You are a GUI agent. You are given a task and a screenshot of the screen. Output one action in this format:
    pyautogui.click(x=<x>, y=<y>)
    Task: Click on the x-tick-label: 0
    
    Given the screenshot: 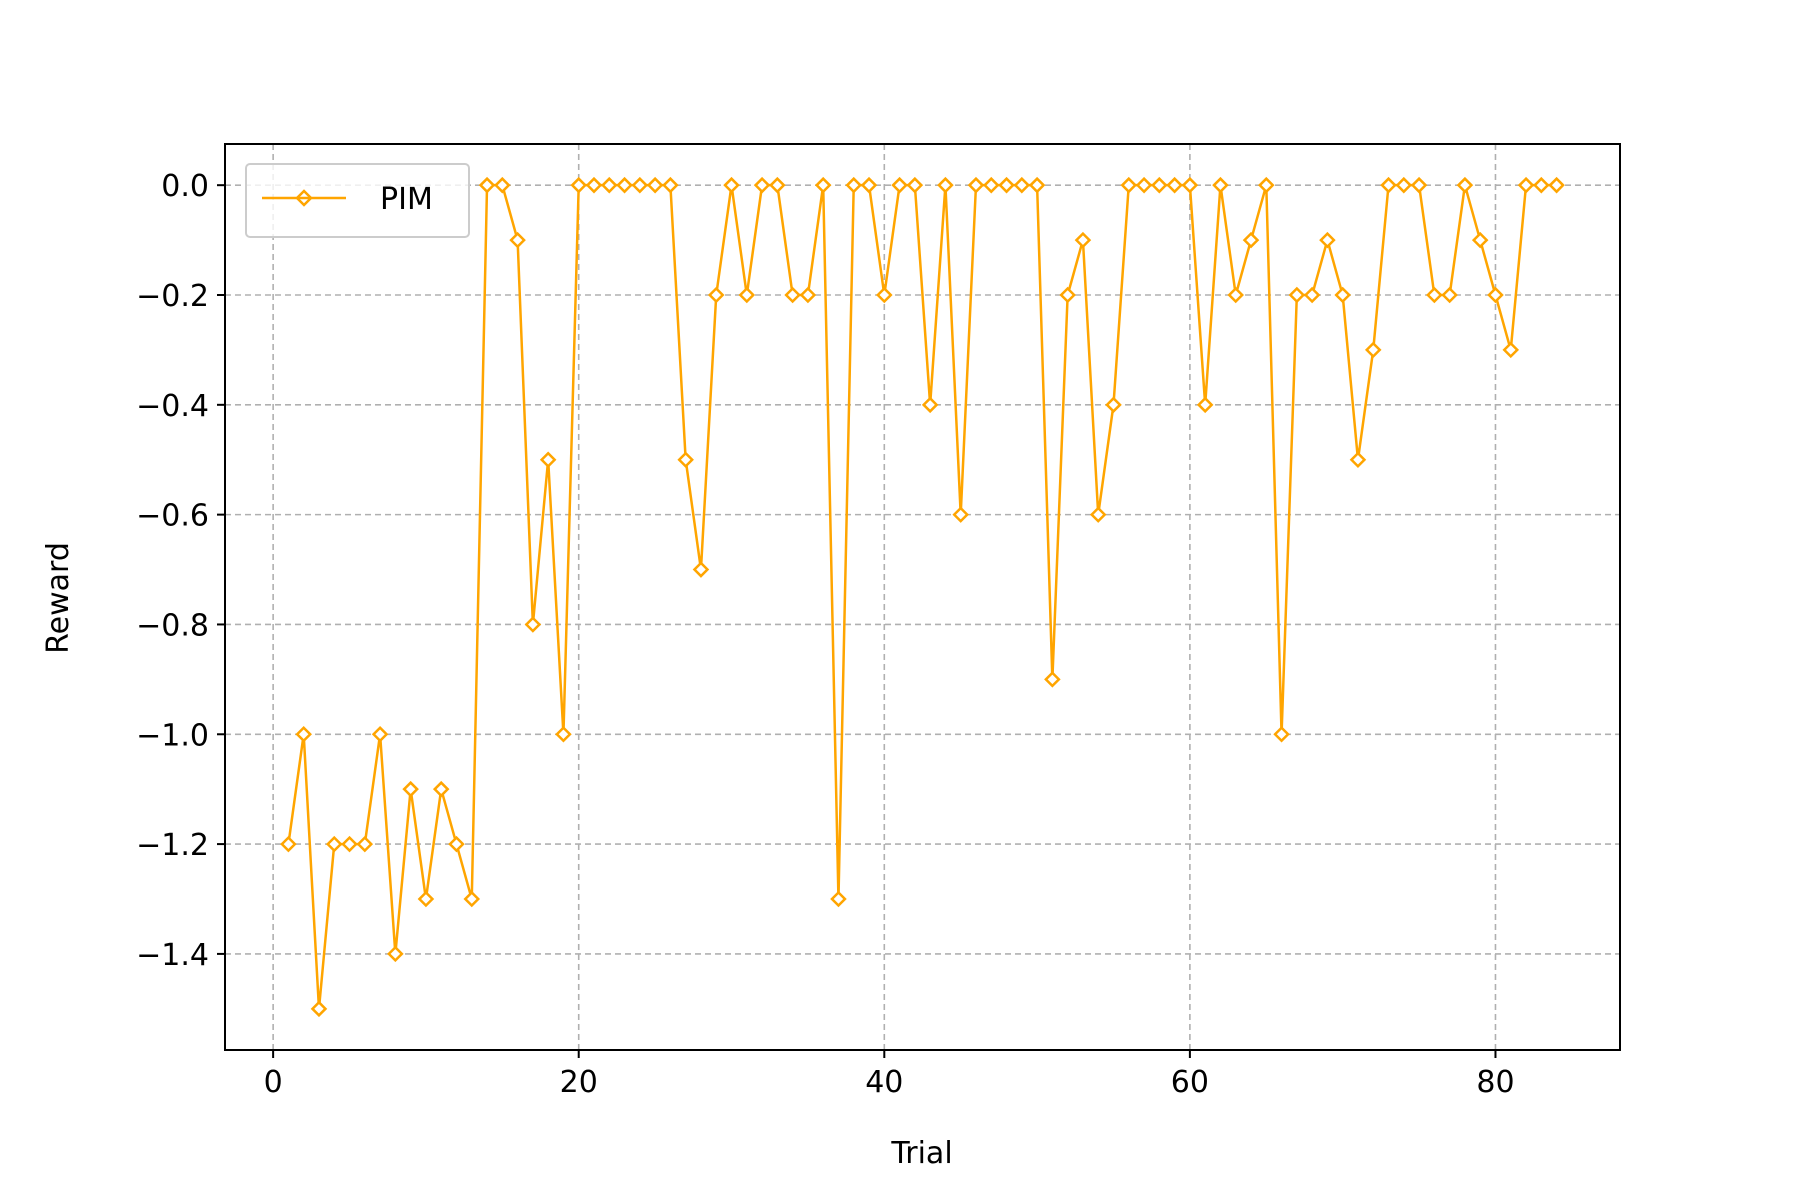 What is the action you would take?
    pyautogui.click(x=273, y=1082)
    